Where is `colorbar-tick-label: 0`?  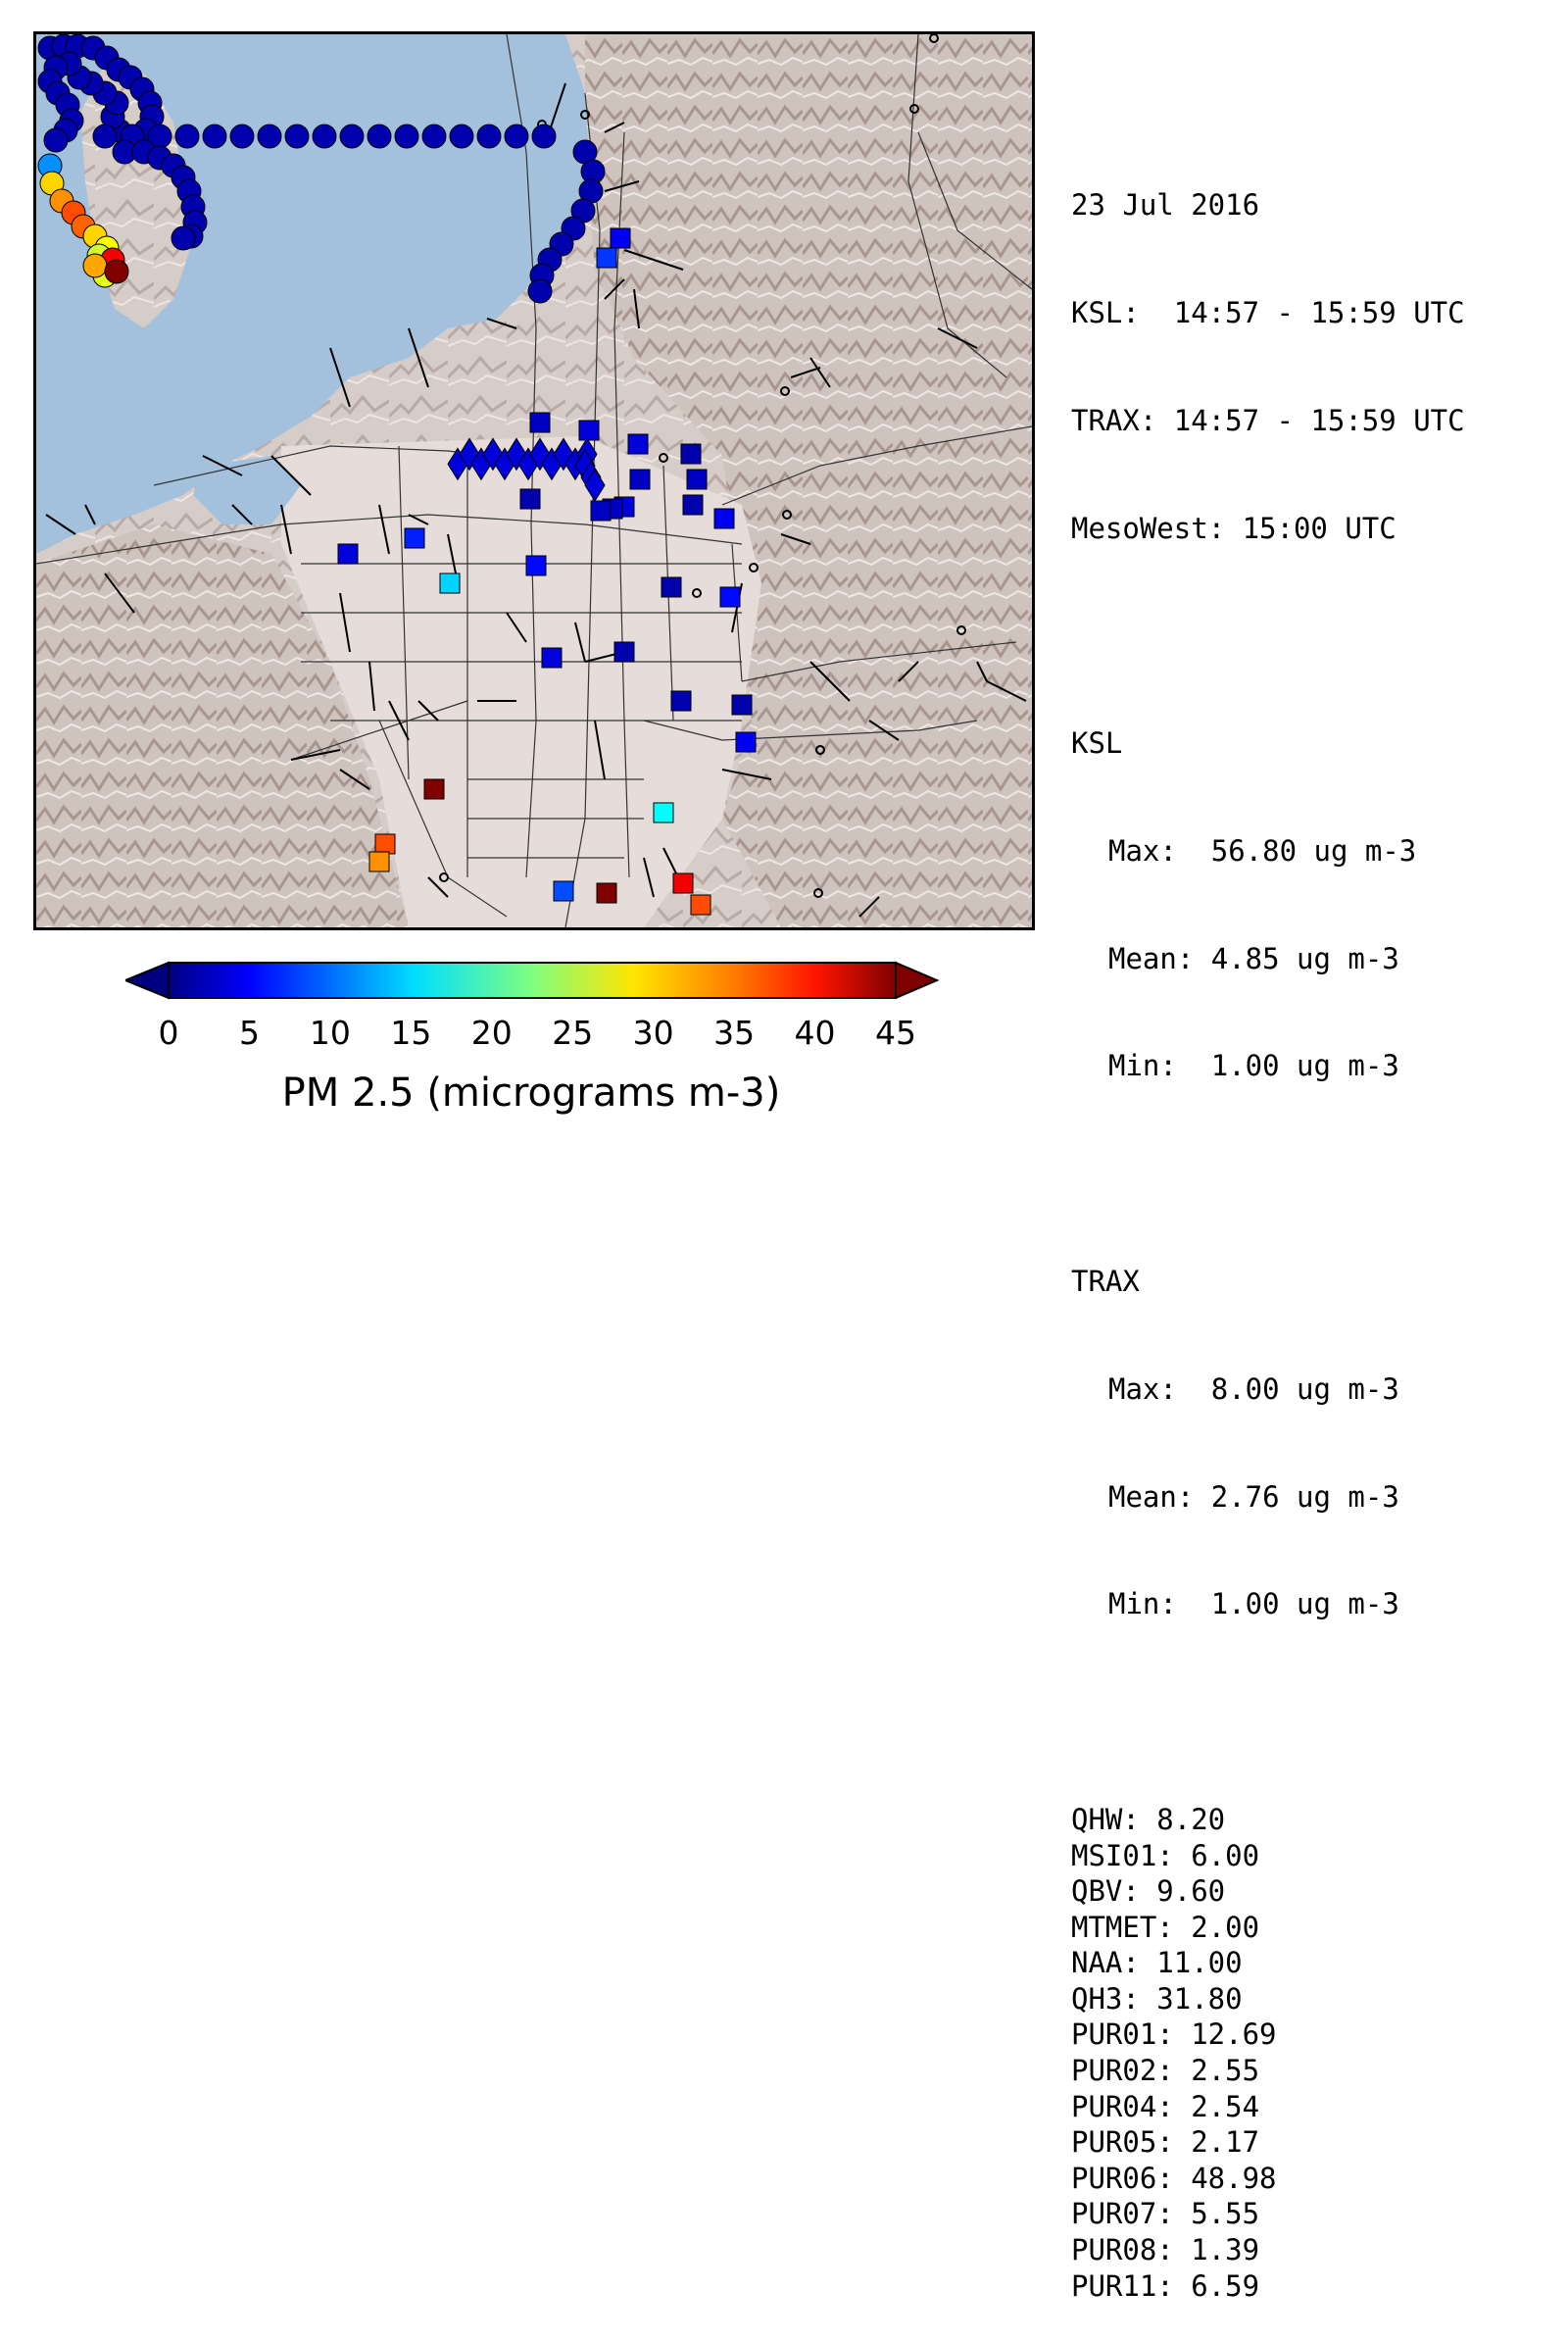 colorbar-tick-label: 0 is located at coordinates (168, 1033).